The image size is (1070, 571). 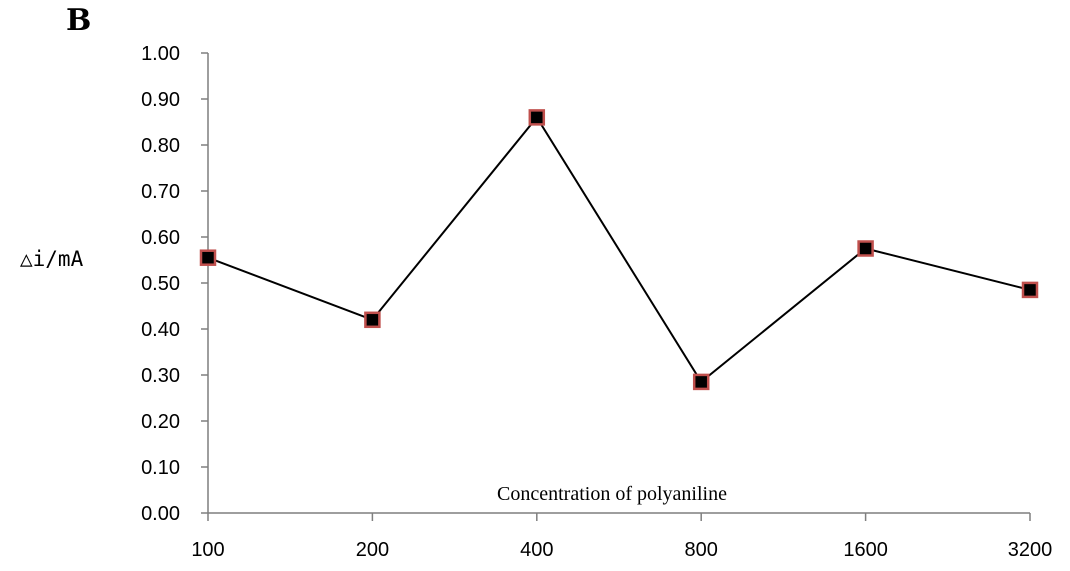 I want to click on y-axis-label: △i/mA, so click(x=52, y=259).